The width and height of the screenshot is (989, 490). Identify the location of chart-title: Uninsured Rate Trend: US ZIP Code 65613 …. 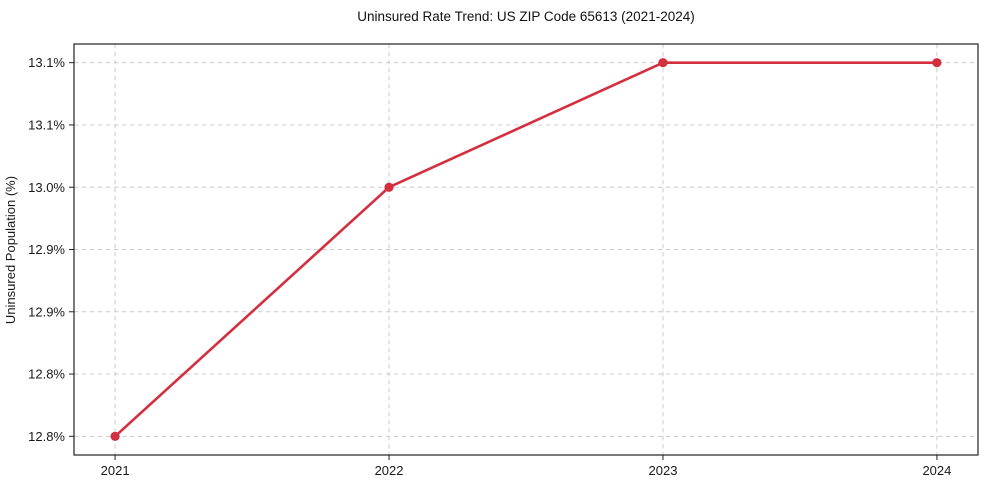
(525, 16).